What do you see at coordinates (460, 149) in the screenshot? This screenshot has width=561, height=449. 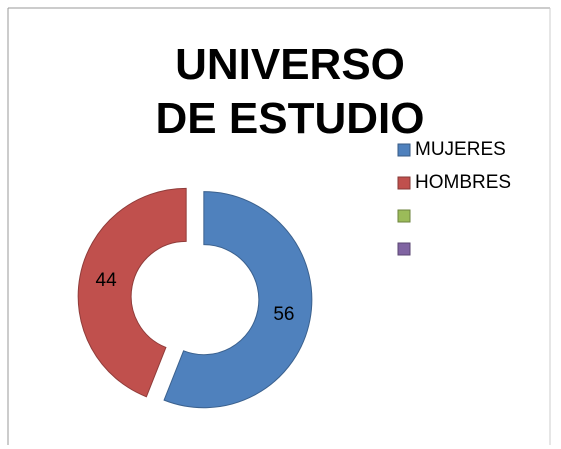 I see `legend-label: MUJERES` at bounding box center [460, 149].